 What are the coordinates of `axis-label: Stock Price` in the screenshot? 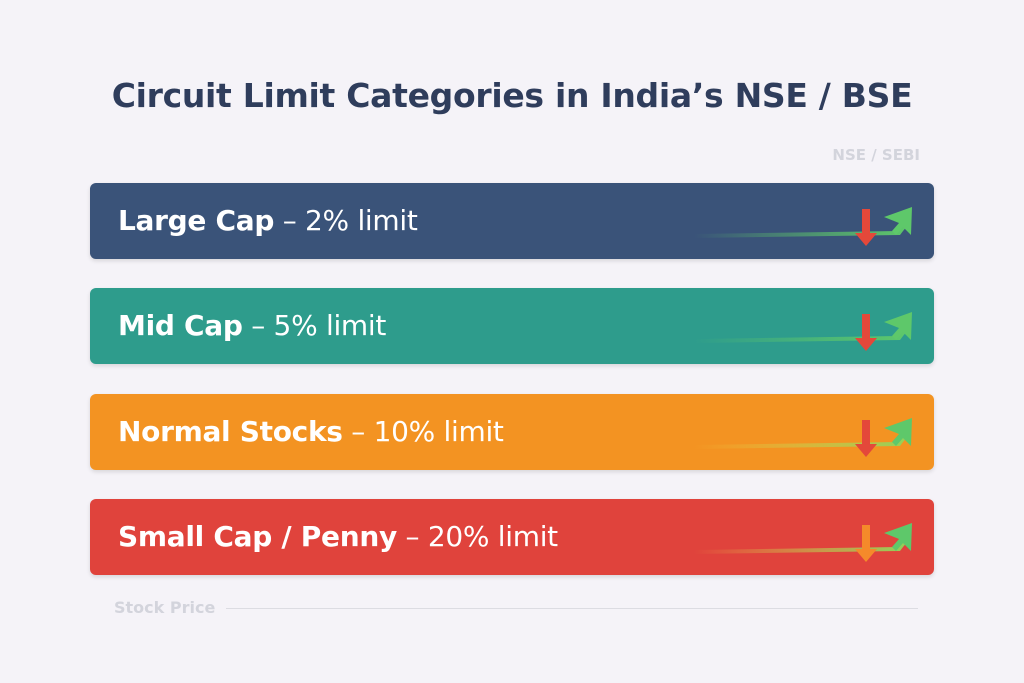 It's located at (165, 607).